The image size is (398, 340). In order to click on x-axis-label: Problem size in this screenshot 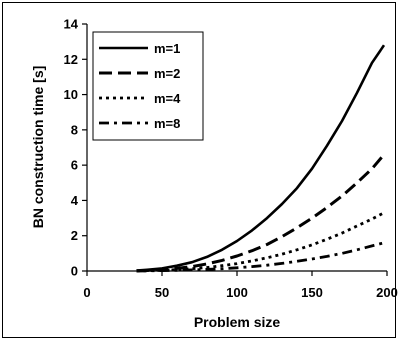, I will do `click(237, 322)`.